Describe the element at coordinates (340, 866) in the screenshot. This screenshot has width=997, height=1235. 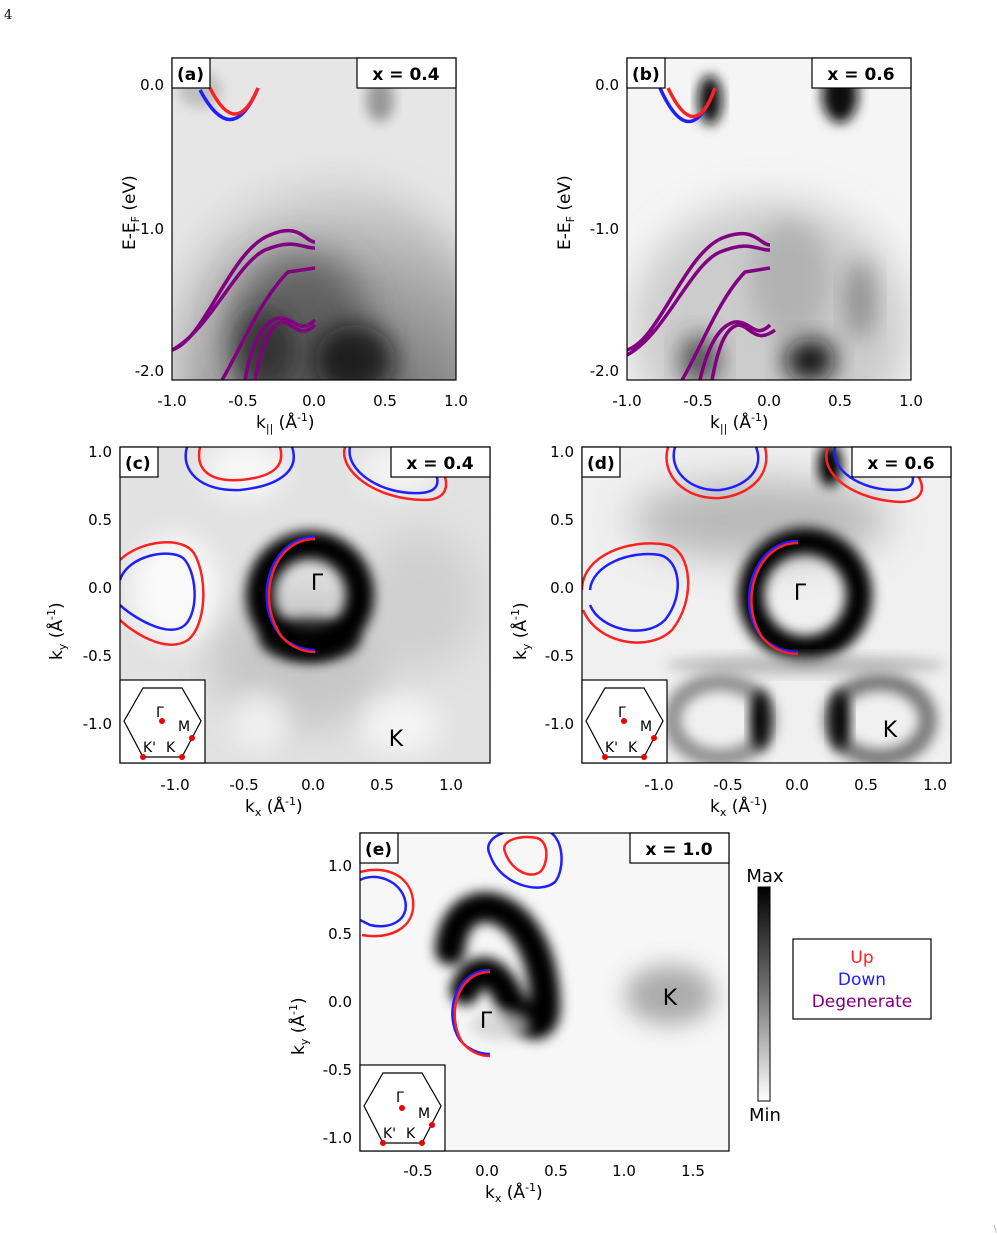
I see `panel-e-ytick: 1.0` at that location.